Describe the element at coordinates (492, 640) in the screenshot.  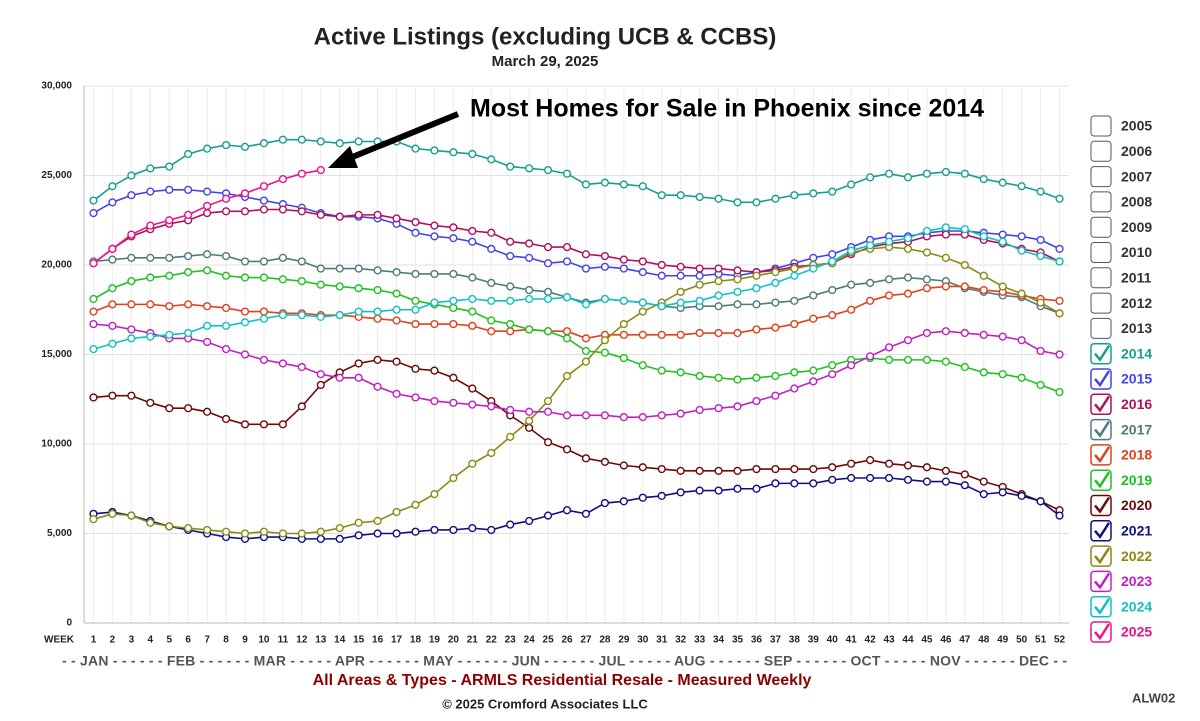
I see `x-tick-label: 22` at that location.